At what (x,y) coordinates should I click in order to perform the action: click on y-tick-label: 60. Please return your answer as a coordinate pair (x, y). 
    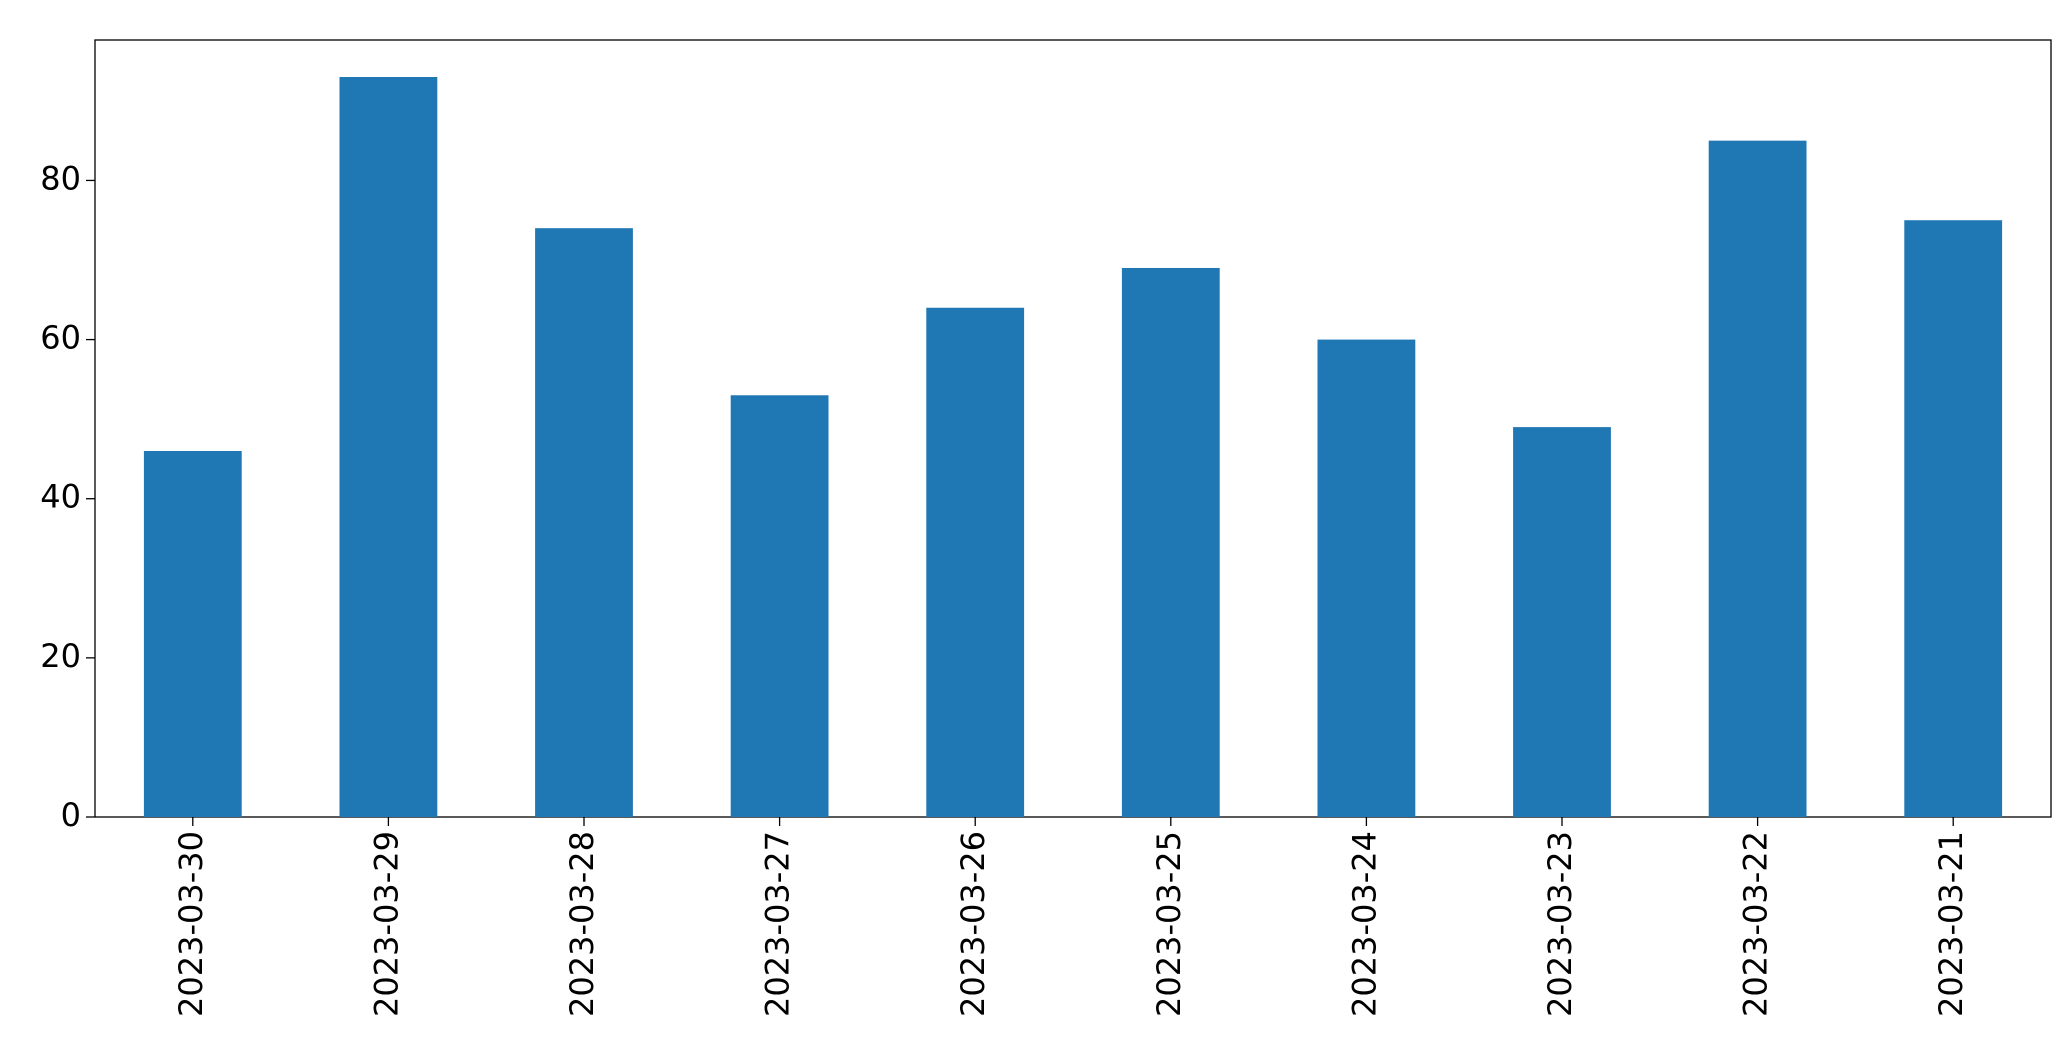
    Looking at the image, I should click on (60, 338).